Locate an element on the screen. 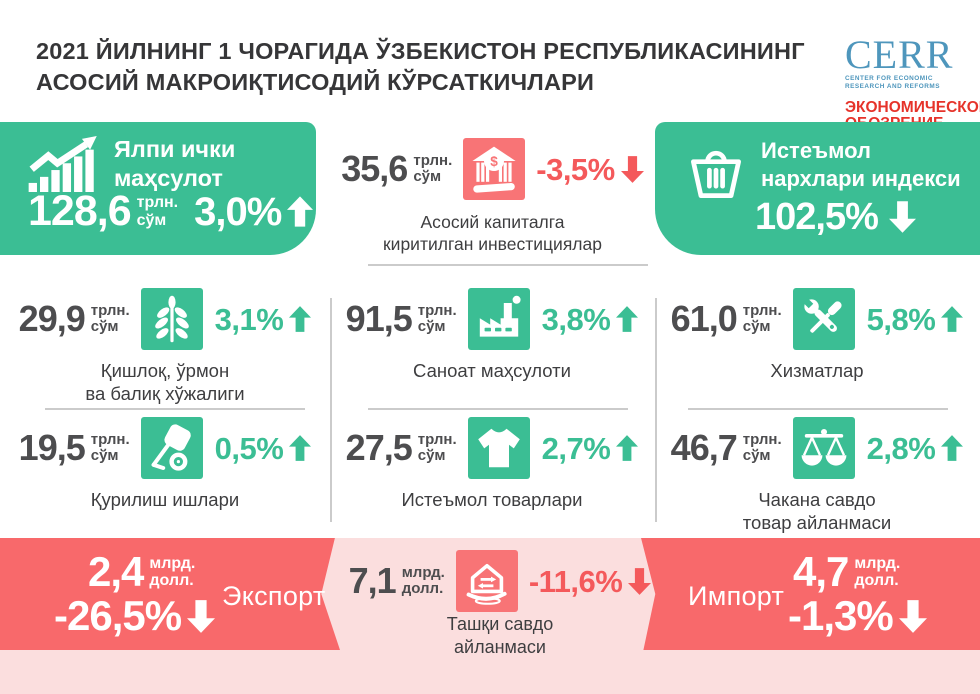 This screenshot has width=980, height=694. investments-value-row: 35,6 трлн. сўм $ -3,5% is located at coordinates (492, 169).